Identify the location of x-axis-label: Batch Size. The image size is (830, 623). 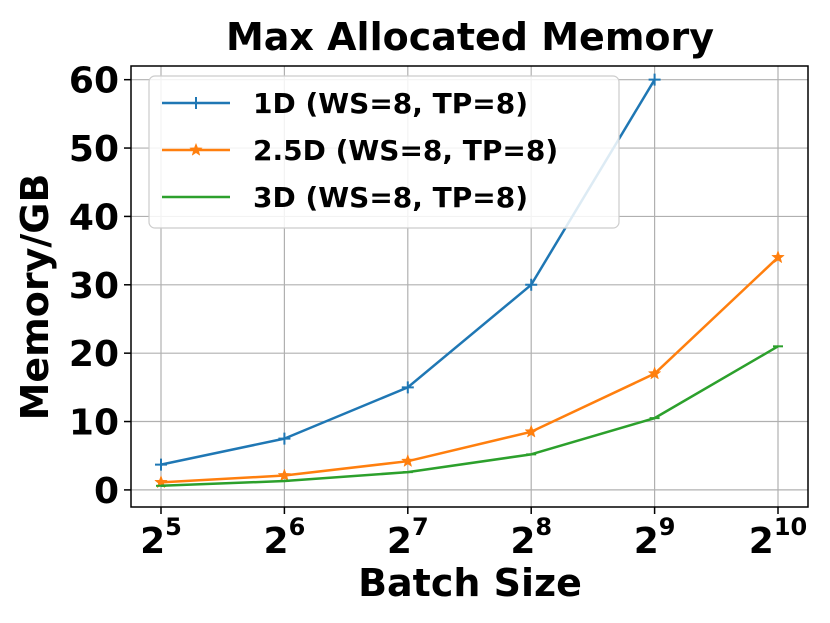
(470, 583).